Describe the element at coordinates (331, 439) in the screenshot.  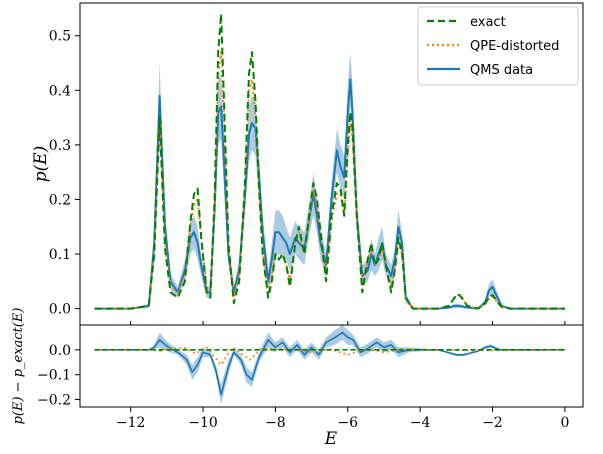
I see `x-axis-label: E` at that location.